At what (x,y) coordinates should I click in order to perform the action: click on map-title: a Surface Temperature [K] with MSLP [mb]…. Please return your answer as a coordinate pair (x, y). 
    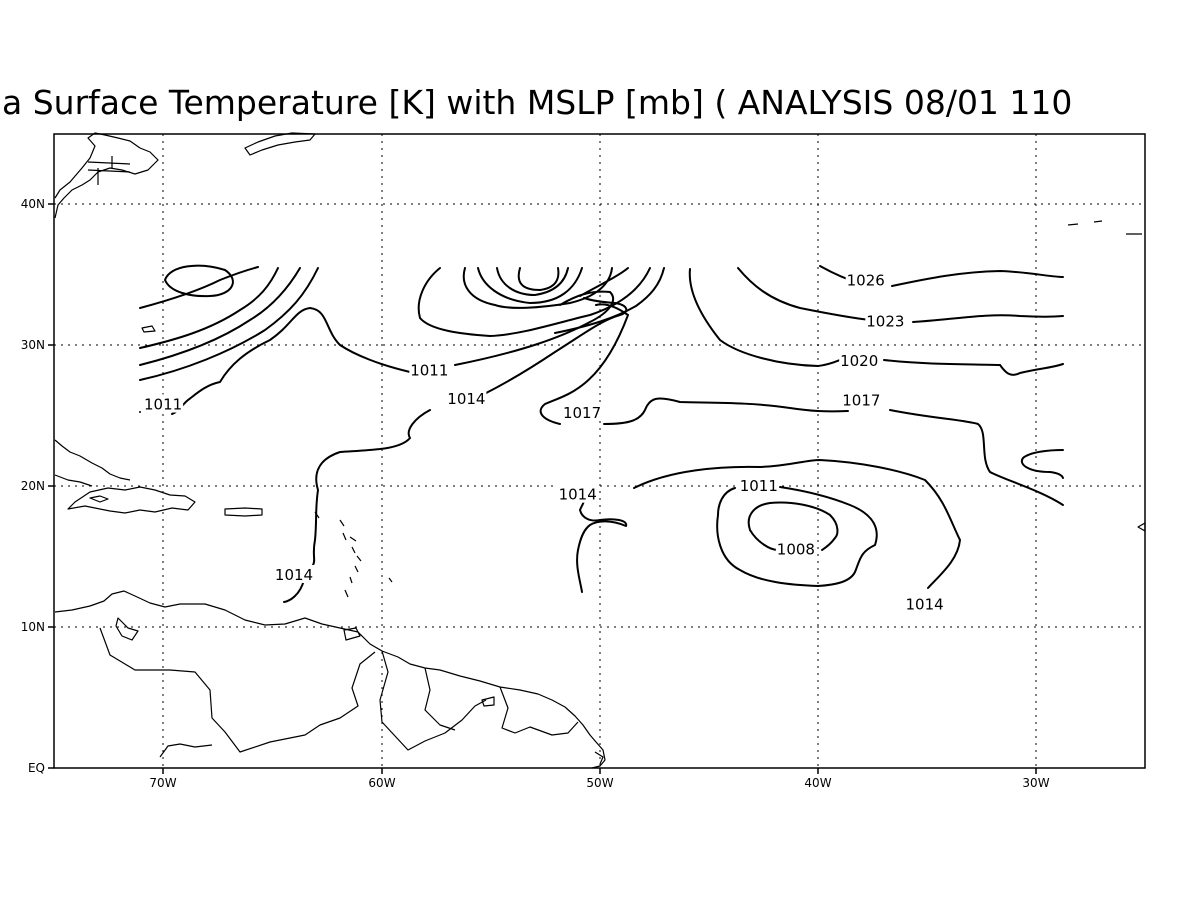
    Looking at the image, I should click on (537, 102).